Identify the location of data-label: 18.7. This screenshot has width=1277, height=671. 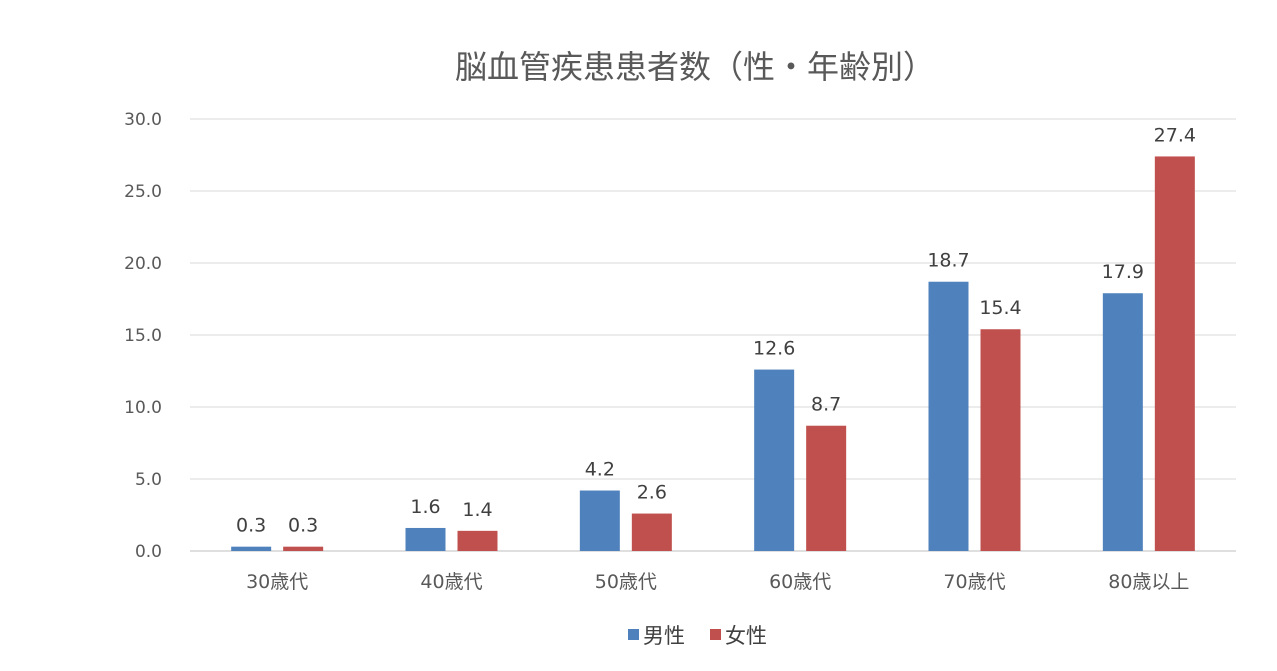
(948, 261).